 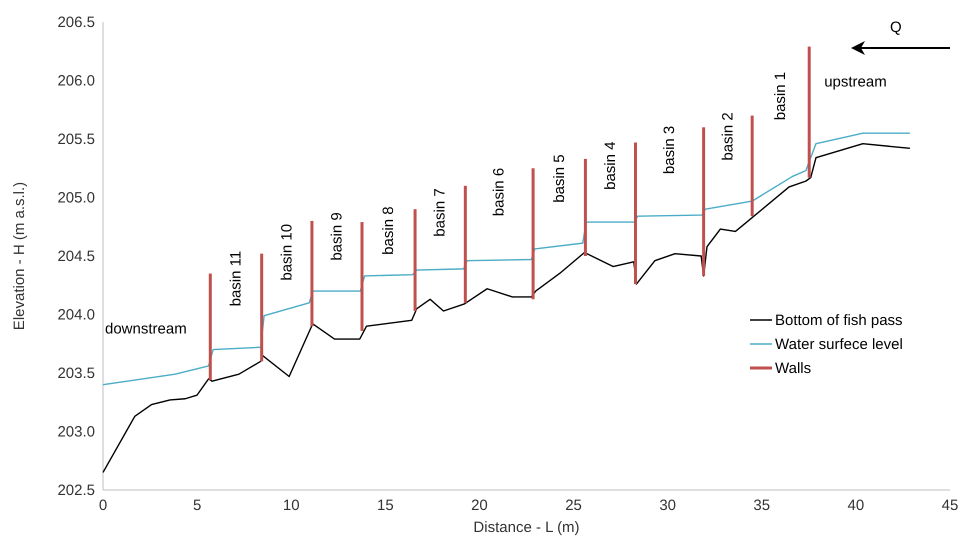 I want to click on y-tick-label: 206.5, so click(x=76, y=22).